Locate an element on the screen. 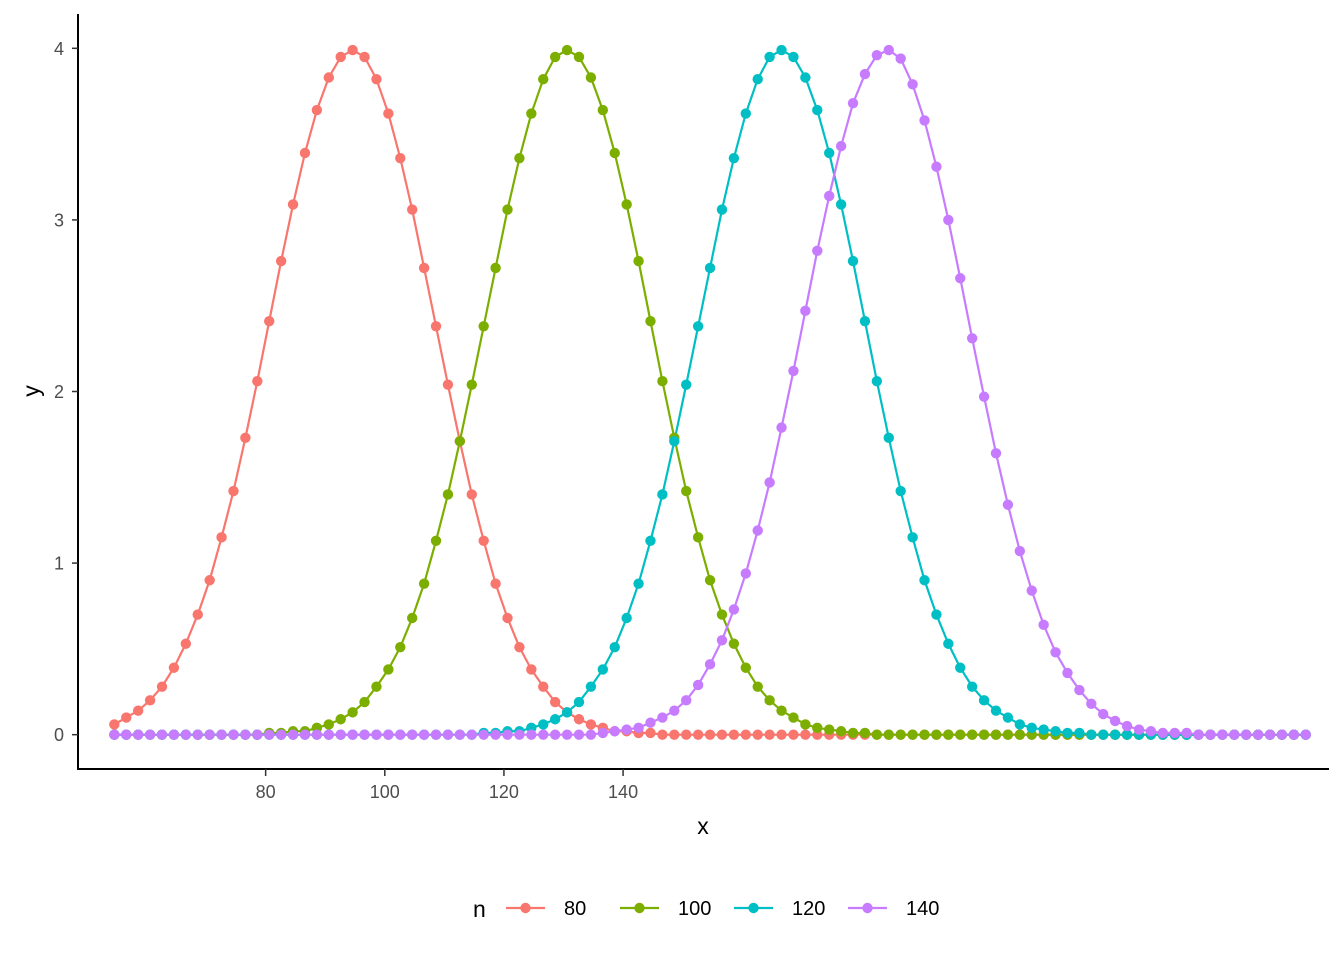 The width and height of the screenshot is (1344, 960). y-tick-label: 0 is located at coordinates (59, 735).